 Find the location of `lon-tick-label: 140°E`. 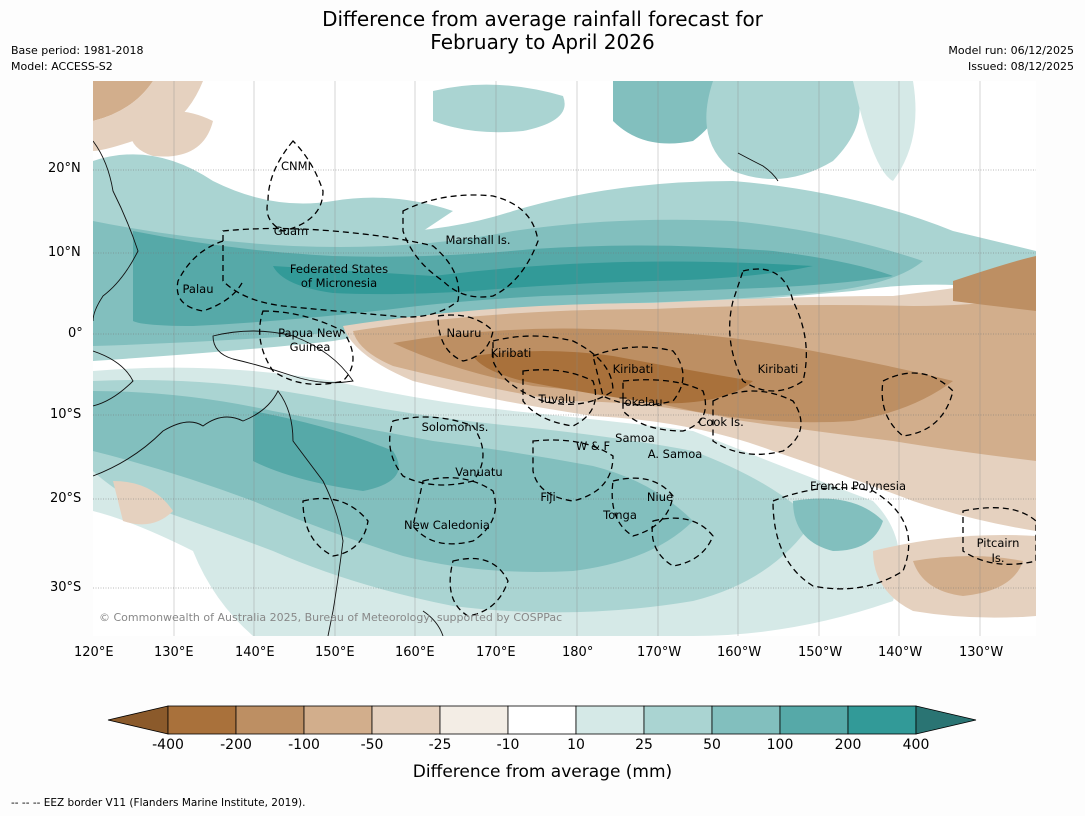

lon-tick-label: 140°E is located at coordinates (255, 652).